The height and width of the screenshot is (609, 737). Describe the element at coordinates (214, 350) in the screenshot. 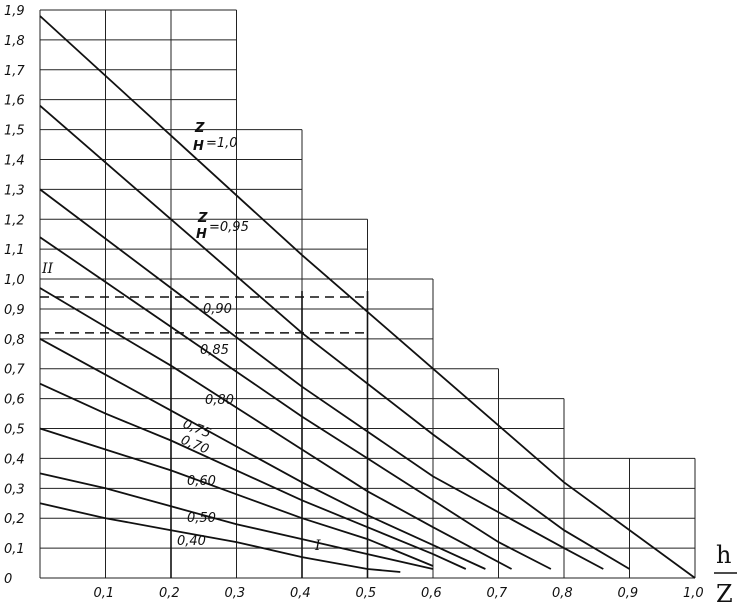

I see `label-0-85: 0,85` at that location.